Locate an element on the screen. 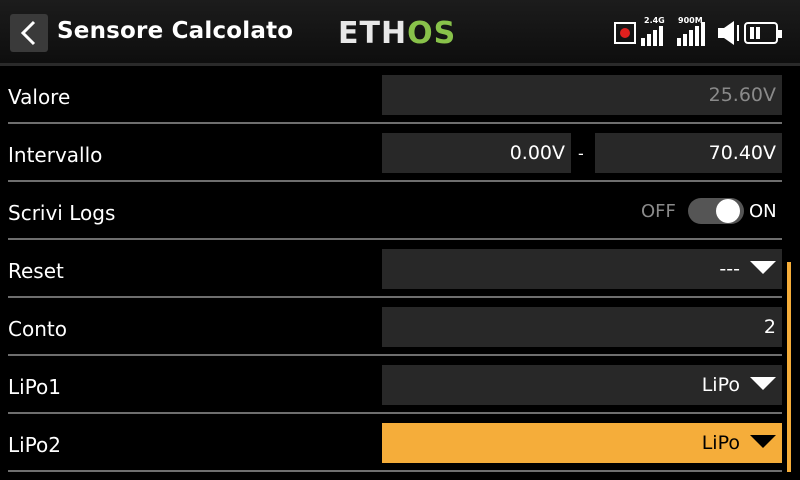  back-button is located at coordinates (29, 33).